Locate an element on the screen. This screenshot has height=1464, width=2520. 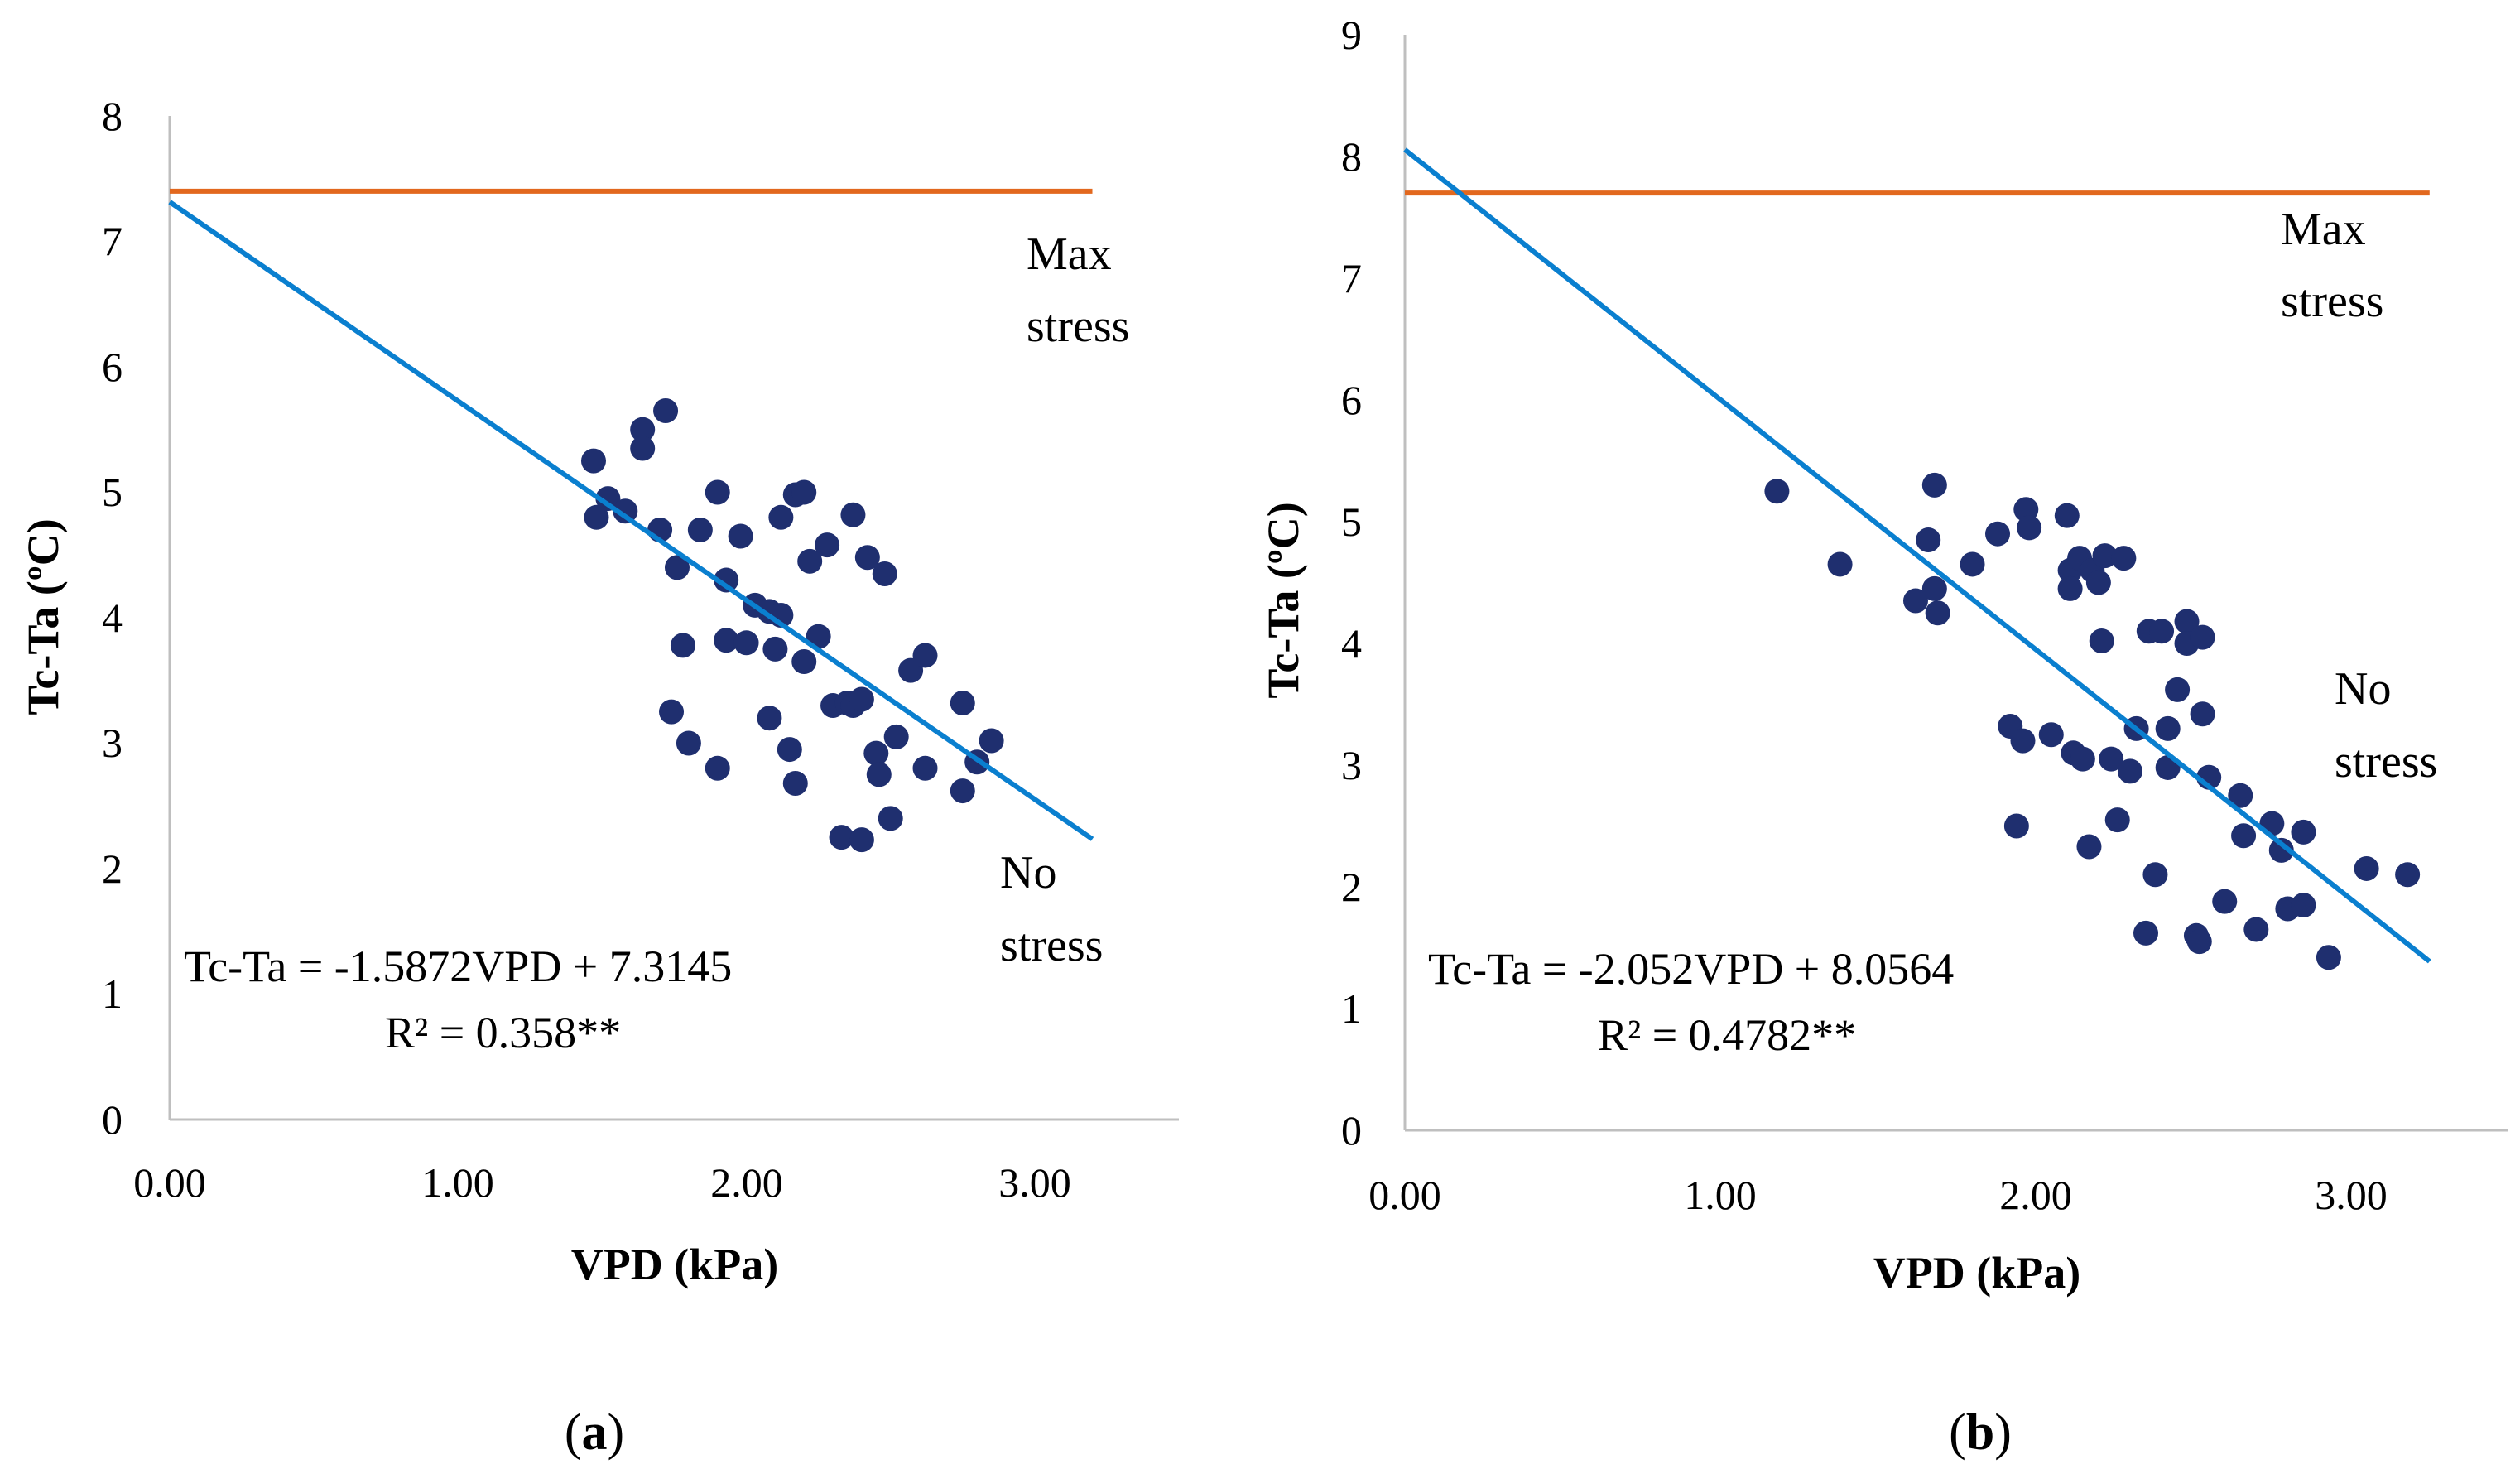
panel-a-label-letter: a is located at coordinates (595, 1432).